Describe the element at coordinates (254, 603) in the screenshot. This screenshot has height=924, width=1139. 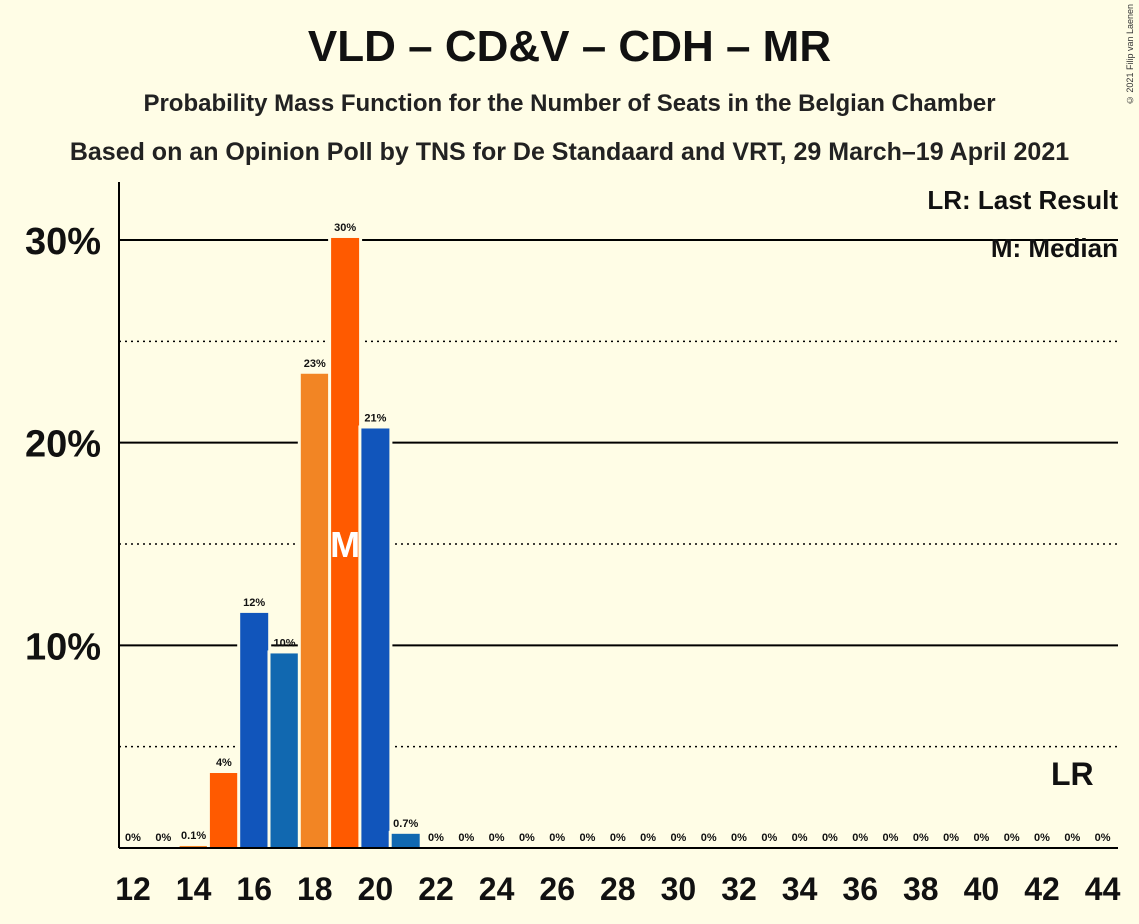
I see `bar-value-label: 12%` at that location.